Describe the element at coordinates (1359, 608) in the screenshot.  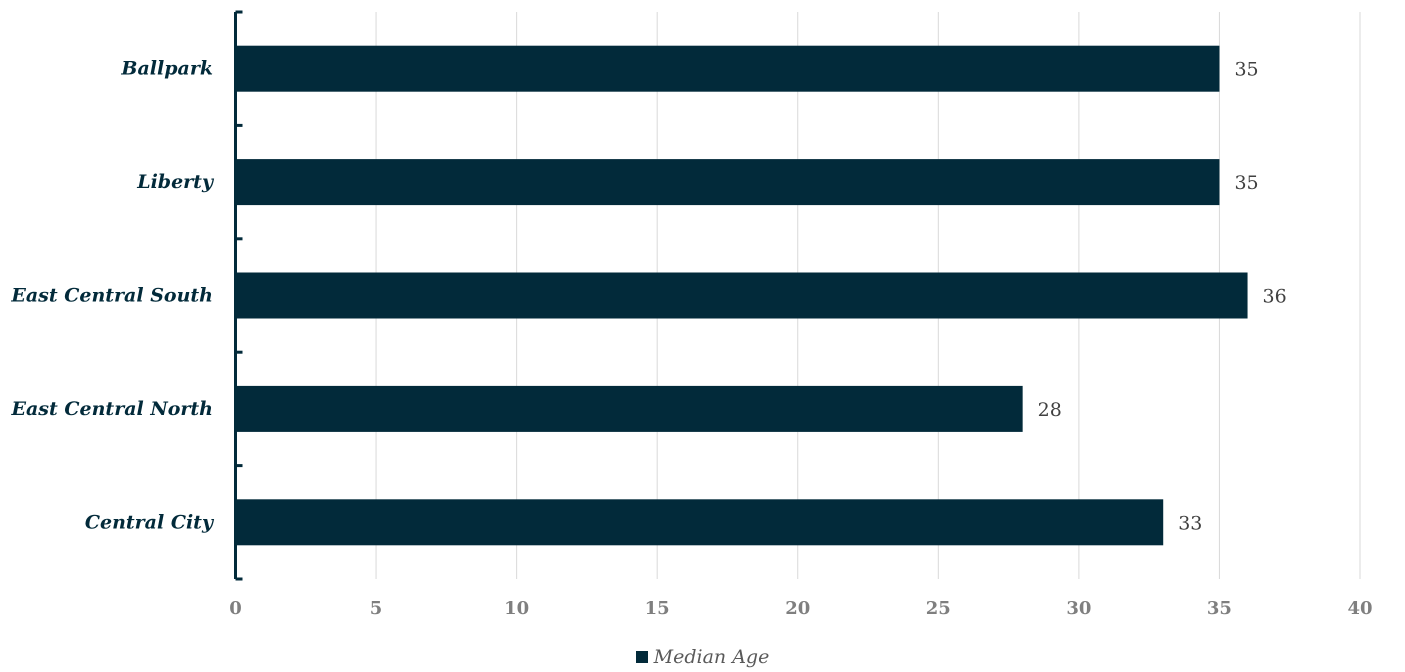
I see `x-tick-label: 40` at that location.